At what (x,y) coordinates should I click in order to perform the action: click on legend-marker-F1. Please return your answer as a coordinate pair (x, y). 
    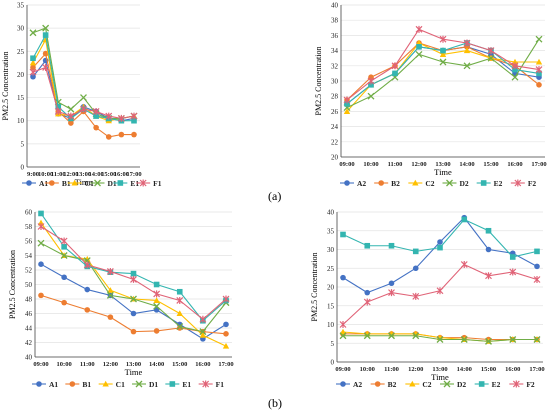
    Looking at the image, I should click on (143, 183).